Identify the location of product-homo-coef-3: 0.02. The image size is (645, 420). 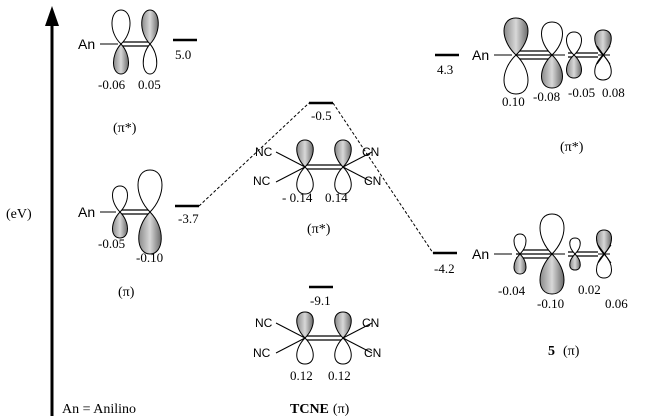
(589, 289).